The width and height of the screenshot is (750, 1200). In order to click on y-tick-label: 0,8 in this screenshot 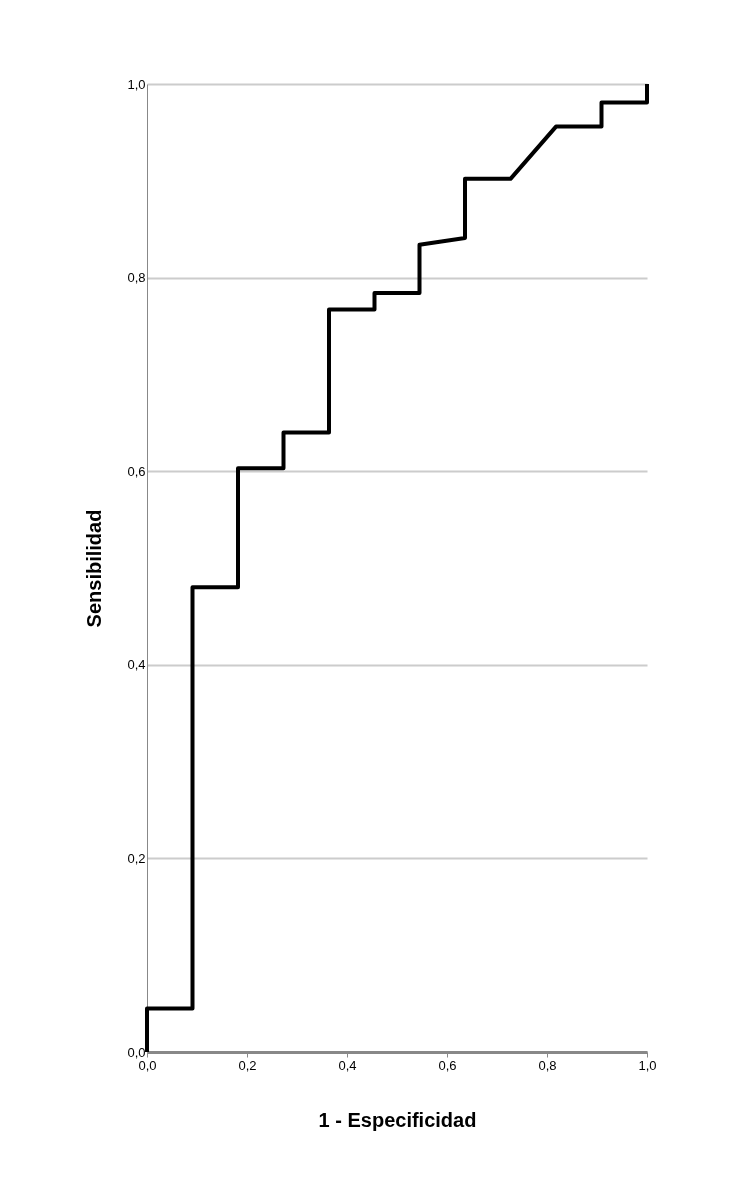, I will do `click(136, 278)`.